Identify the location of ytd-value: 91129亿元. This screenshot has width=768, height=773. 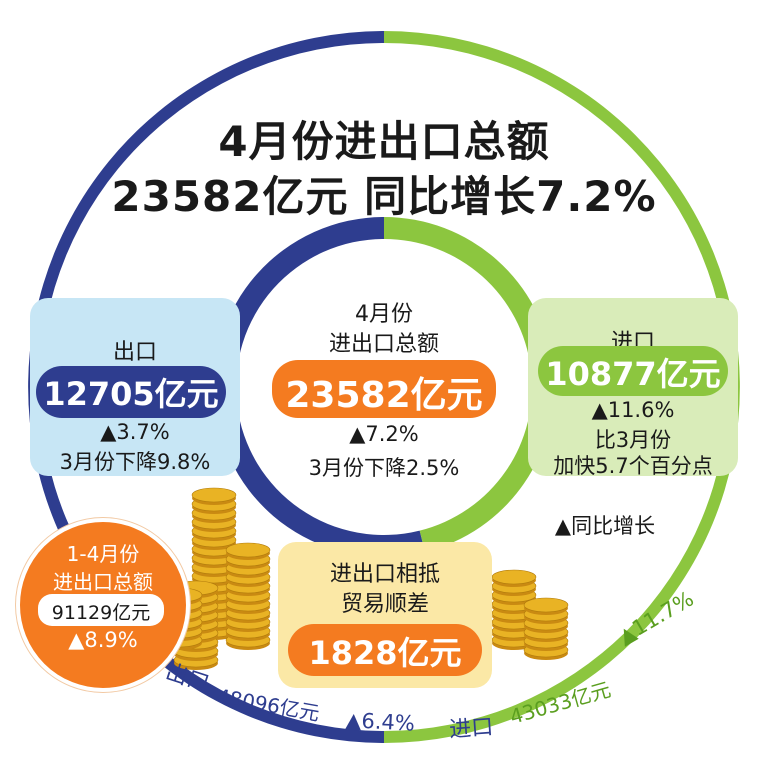
(101, 613).